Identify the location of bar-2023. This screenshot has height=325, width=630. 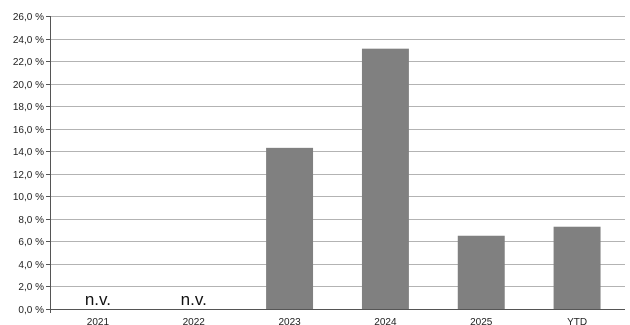
(290, 228).